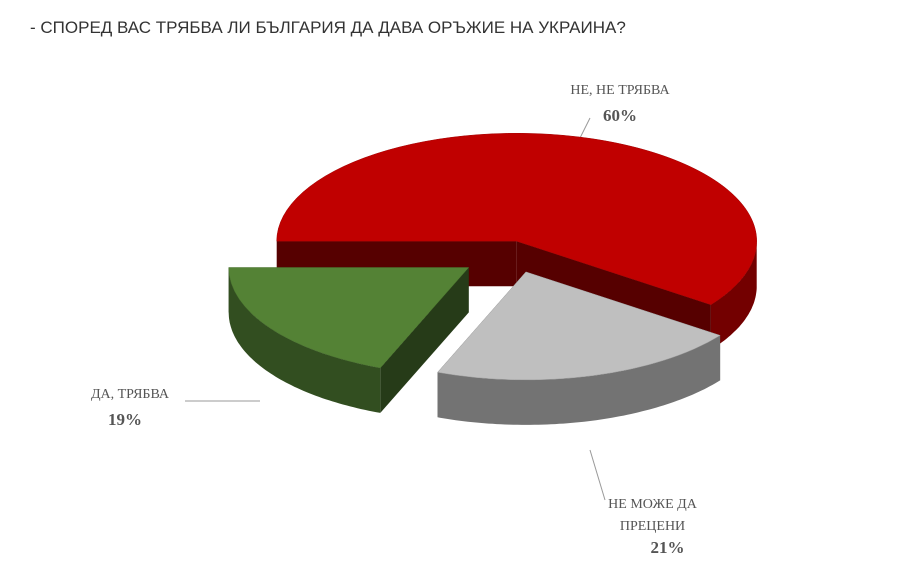 This screenshot has width=911, height=570. Describe the element at coordinates (667, 547) in the screenshot. I see `value-label: 21%` at that location.